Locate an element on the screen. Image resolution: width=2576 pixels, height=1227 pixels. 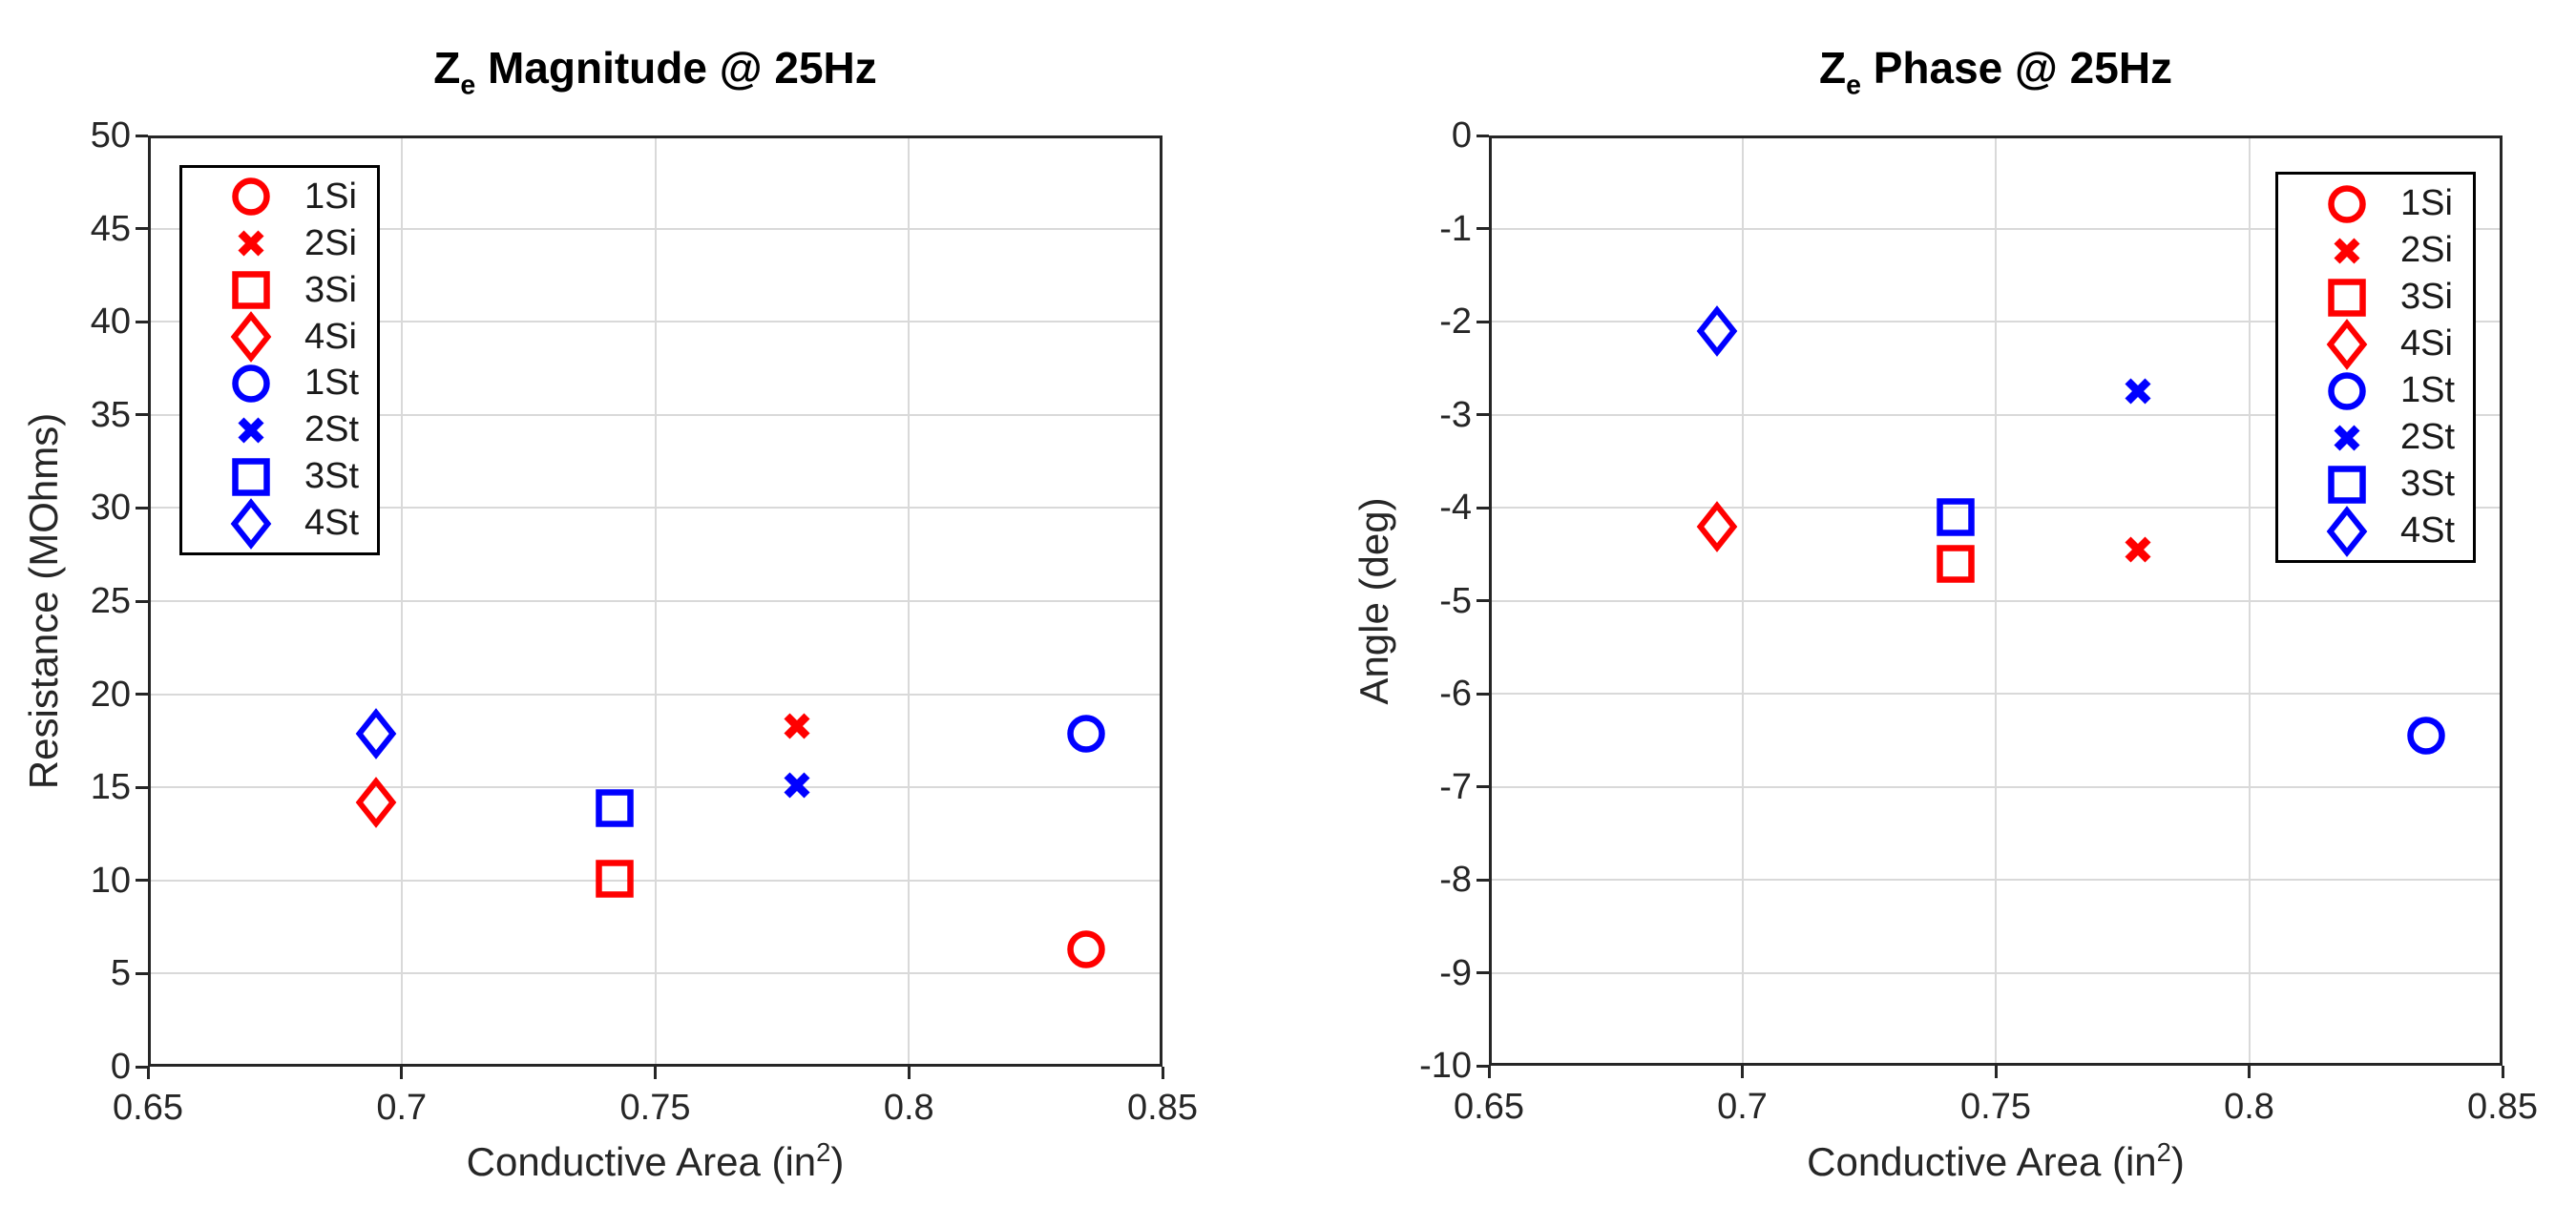
y-tick-label: 15 is located at coordinates (110, 787).